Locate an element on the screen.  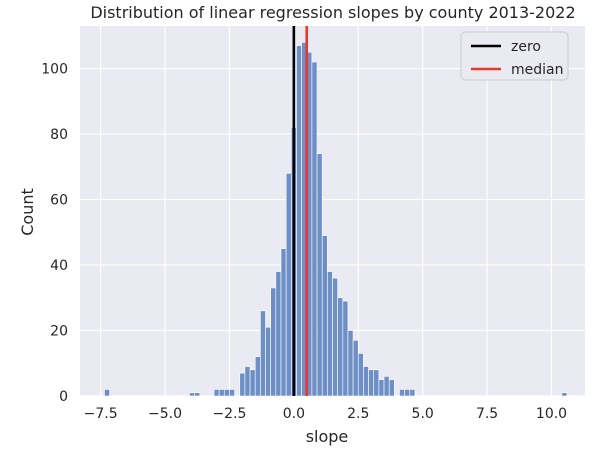
x-tick-label-6: 7.5 is located at coordinates (487, 414).